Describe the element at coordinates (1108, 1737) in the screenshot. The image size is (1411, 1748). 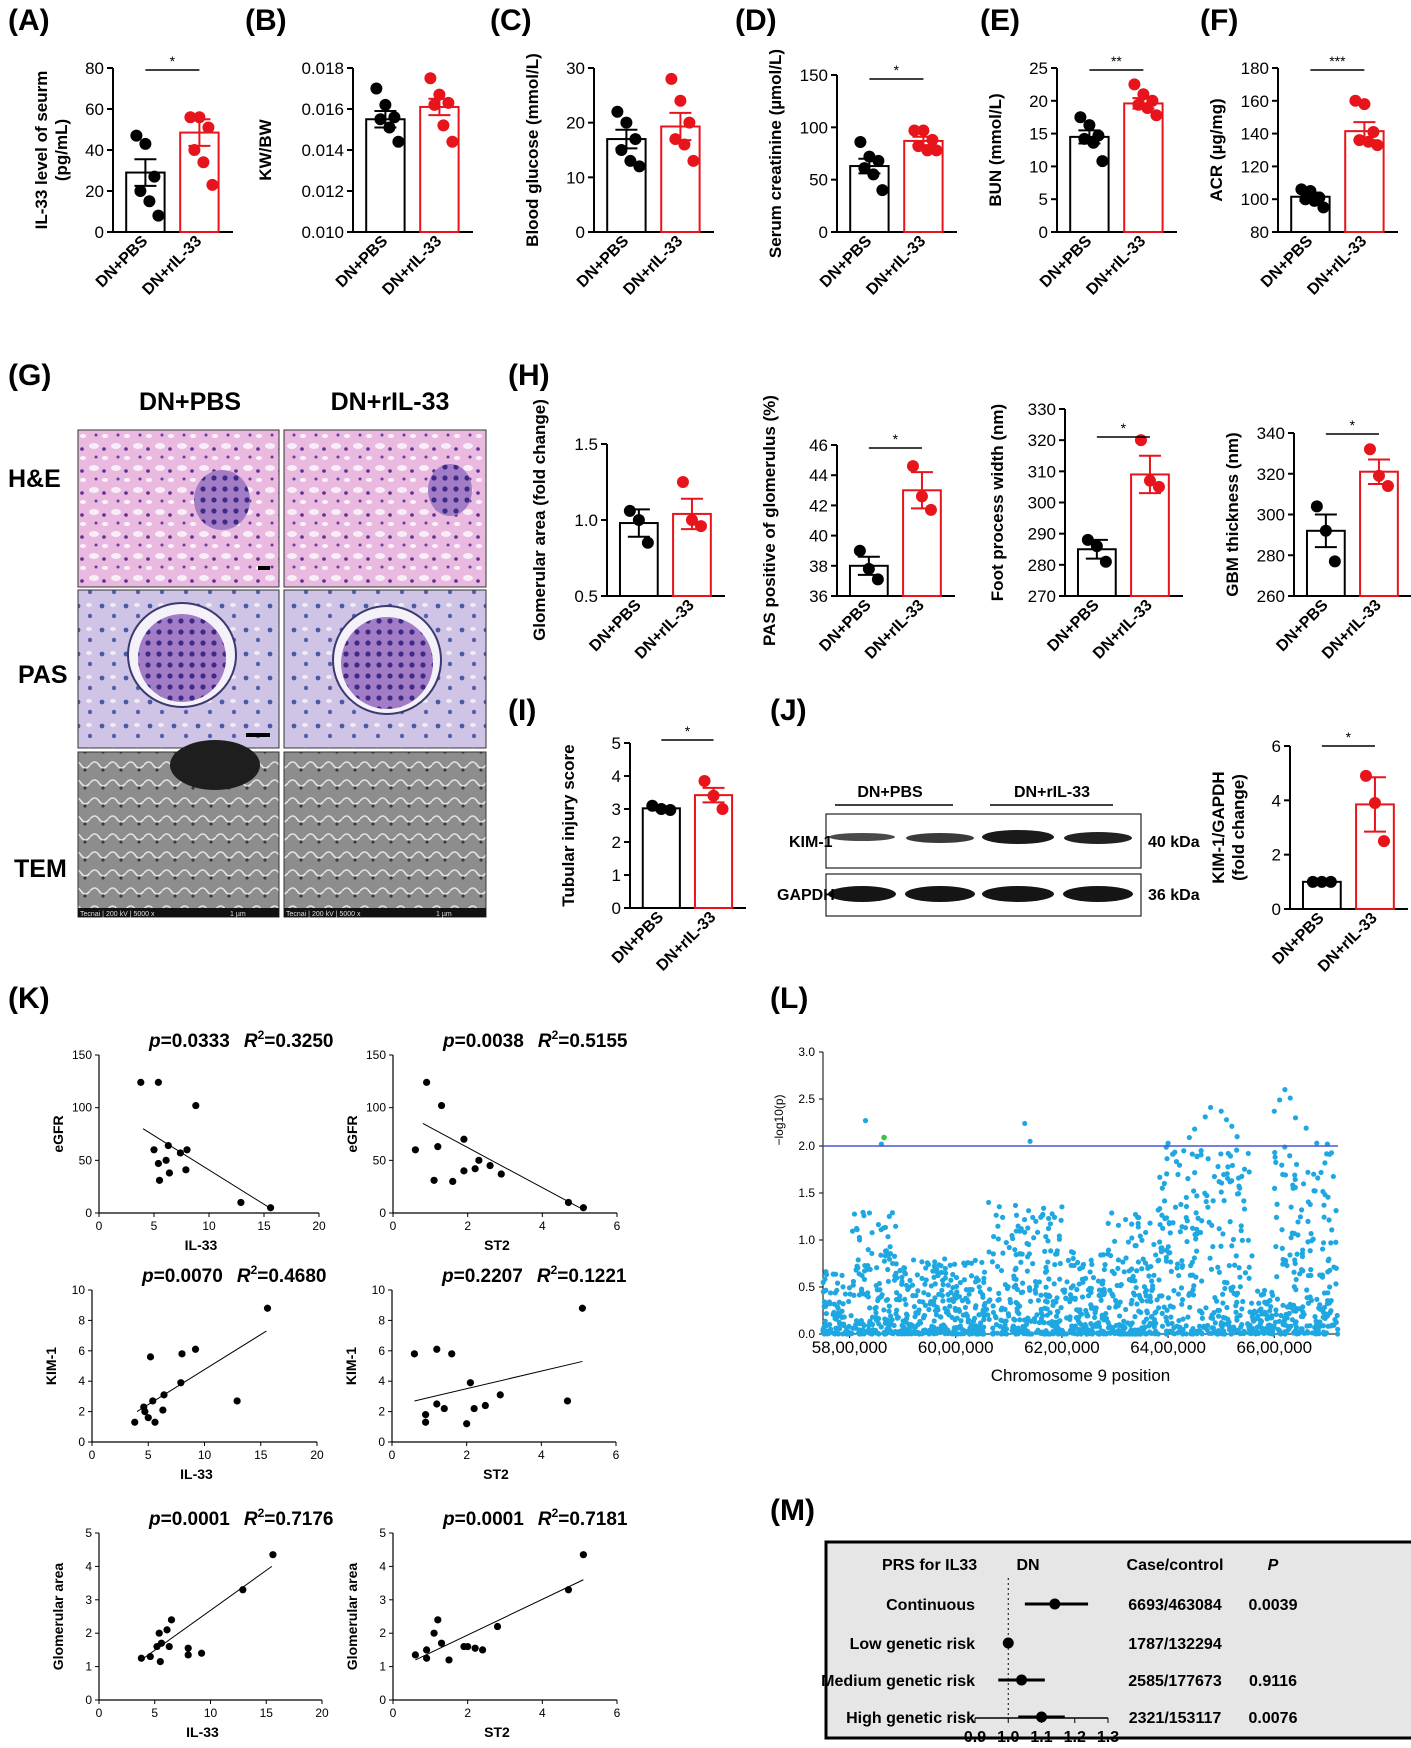
I see `x-tick-label: 1.3` at that location.